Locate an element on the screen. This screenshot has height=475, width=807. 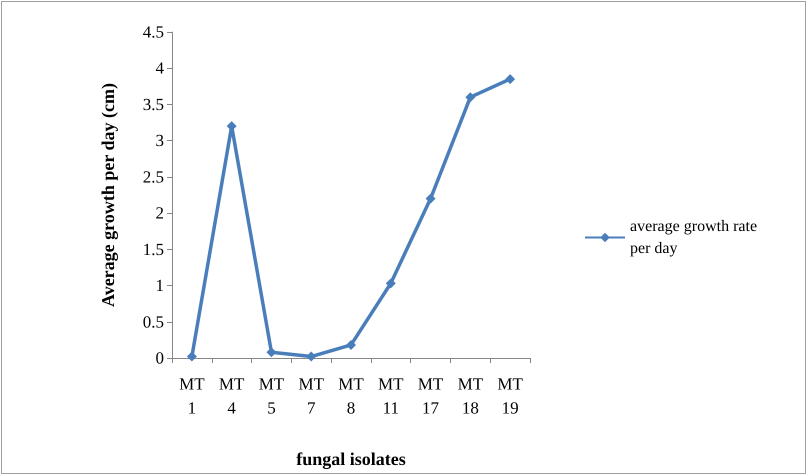
x-tick-label: MT 8 is located at coordinates (351, 396).